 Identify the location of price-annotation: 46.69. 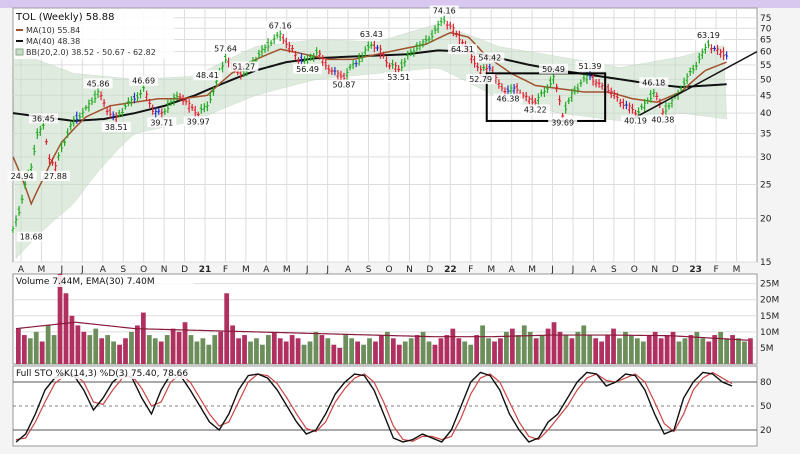
(143, 81).